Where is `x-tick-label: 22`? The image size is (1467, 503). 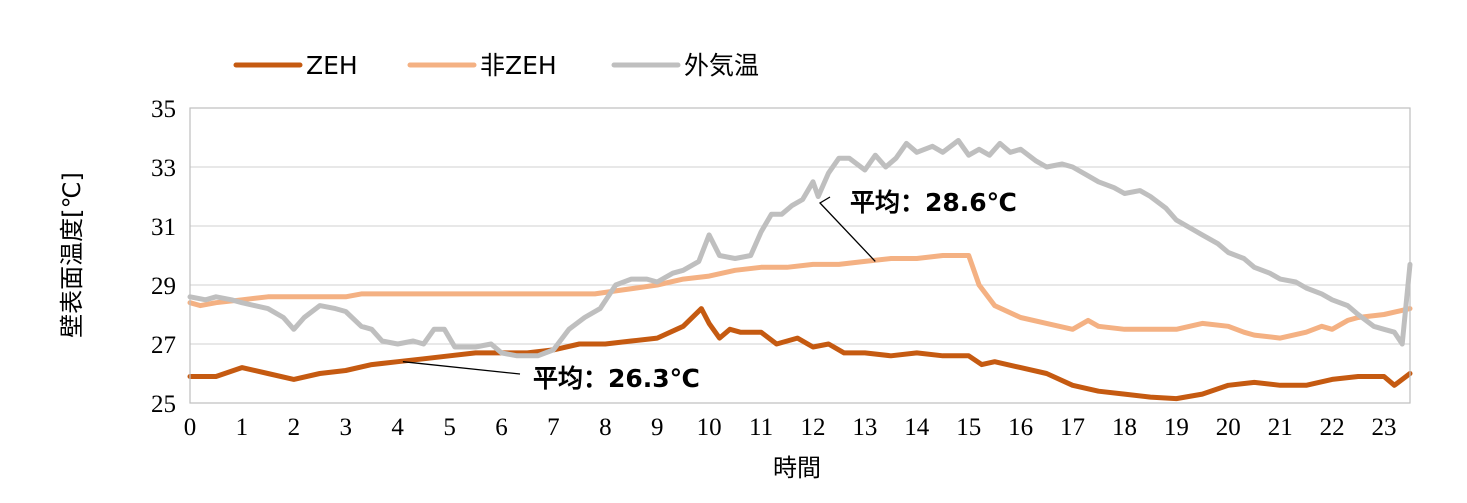
x-tick-label: 22 is located at coordinates (1332, 427).